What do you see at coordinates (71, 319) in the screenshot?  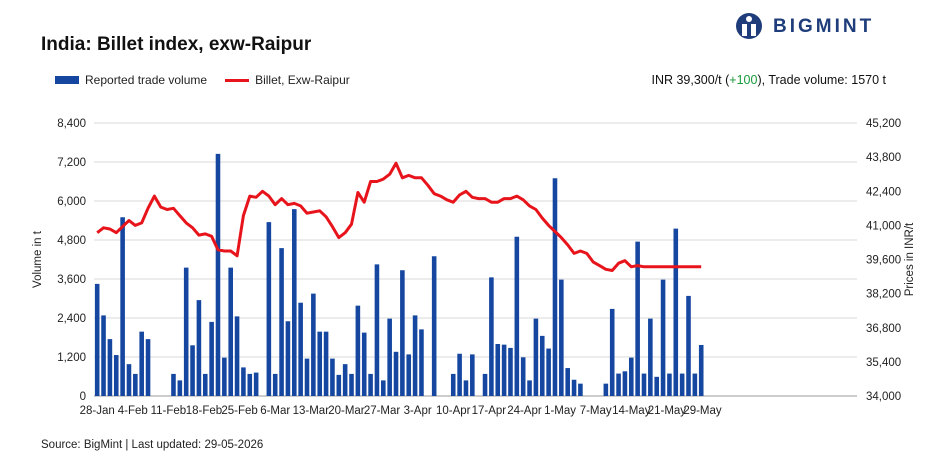 I see `left-tick-label: 2,400` at bounding box center [71, 319].